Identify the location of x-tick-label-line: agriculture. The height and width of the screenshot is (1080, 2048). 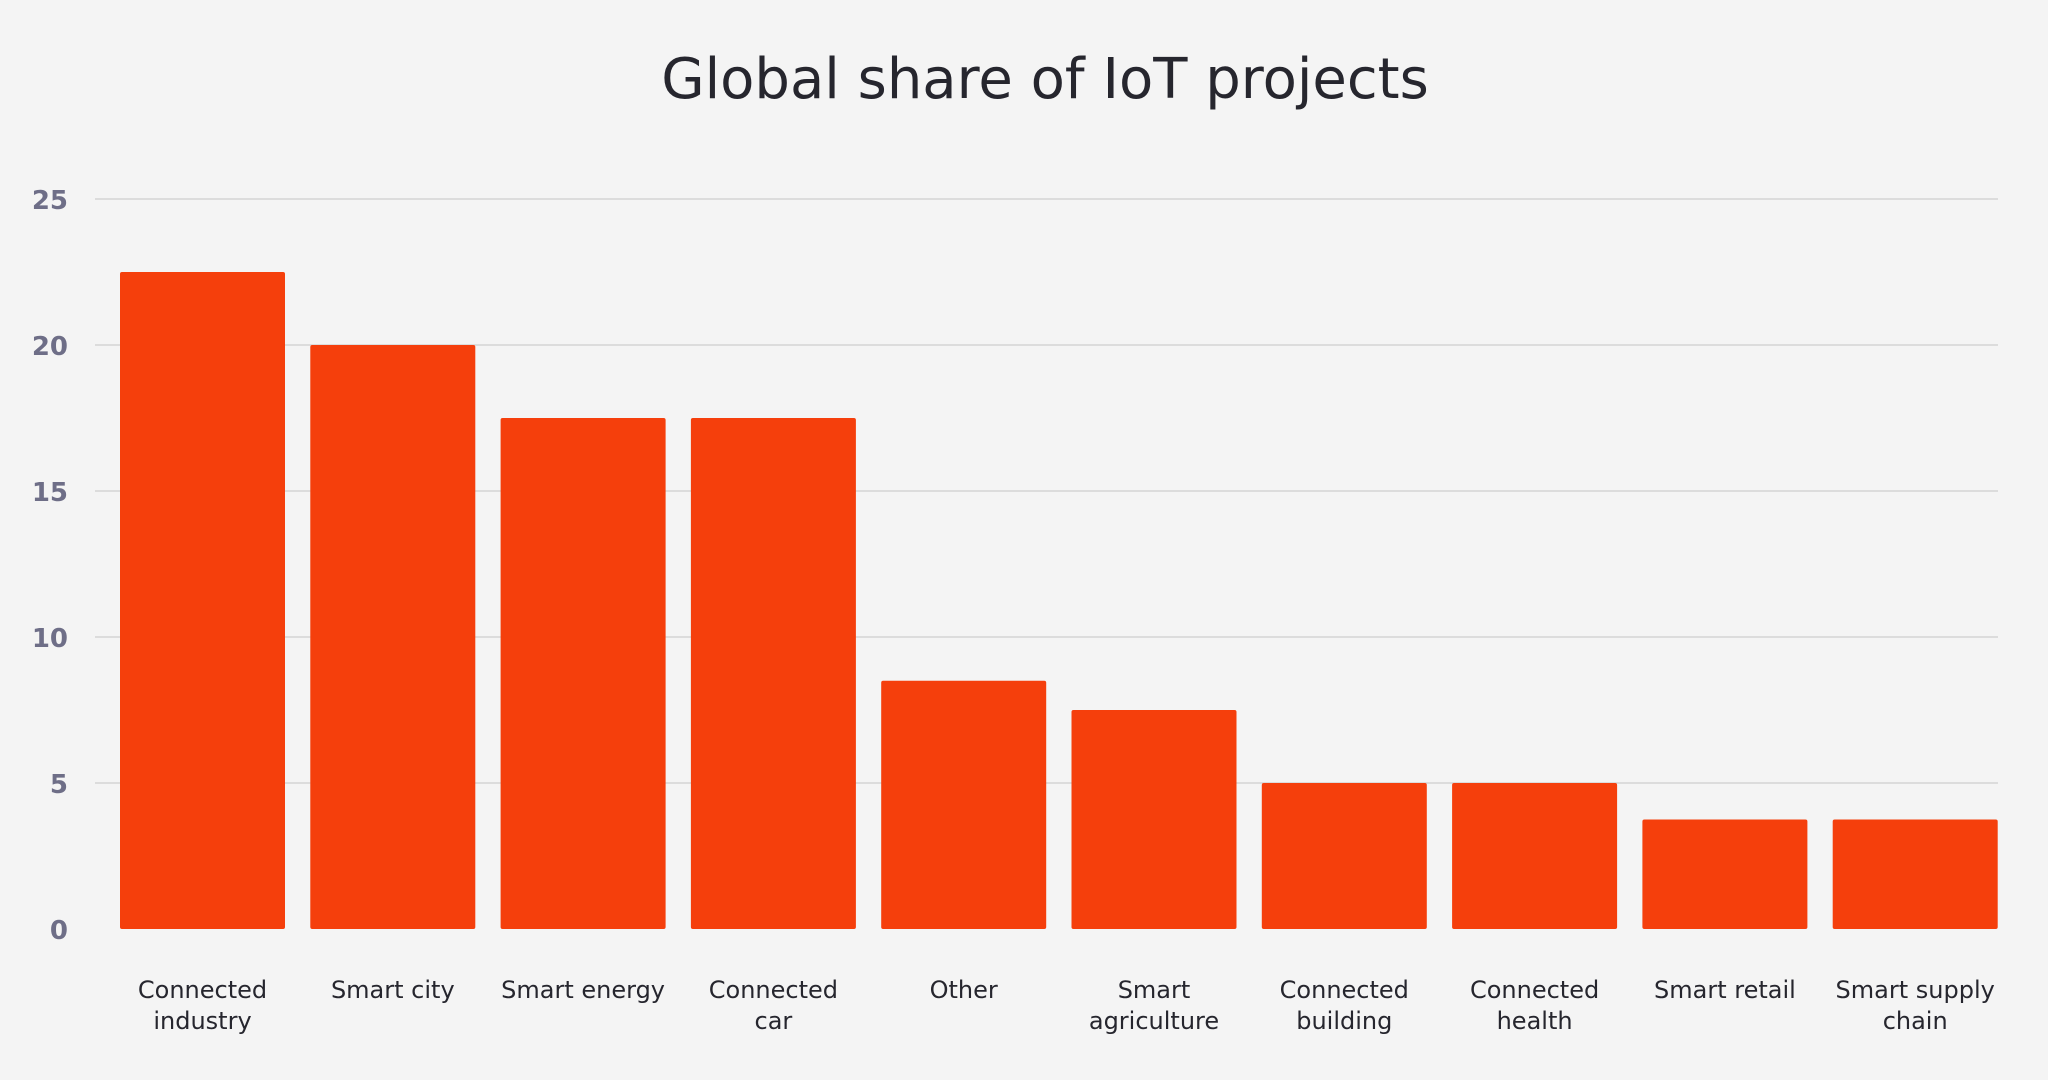
(1154, 1021).